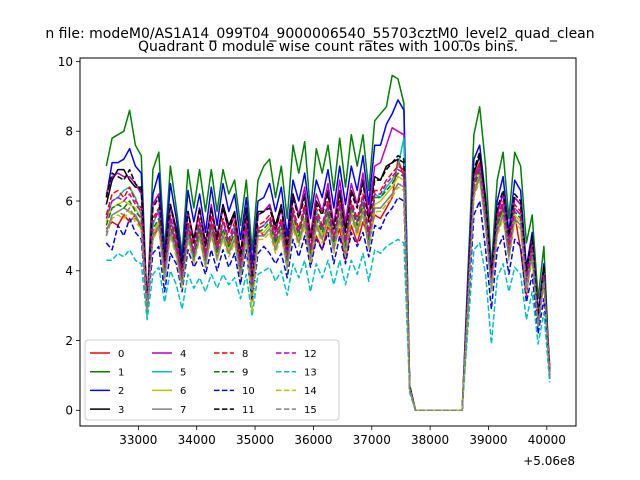 The width and height of the screenshot is (640, 480). I want to click on y-tick-label: 4, so click(69, 271).